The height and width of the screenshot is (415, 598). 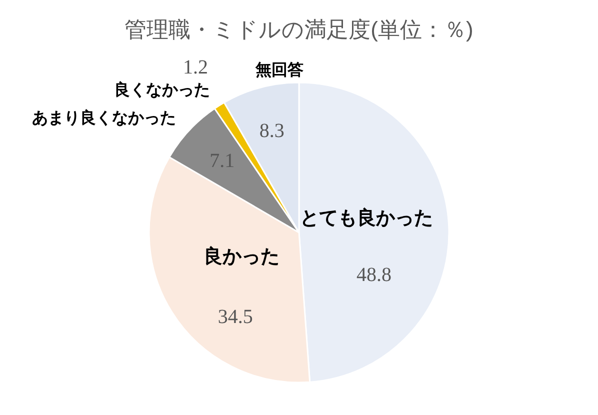 I want to click on slice-label: あまり良くなかった, so click(x=104, y=117).